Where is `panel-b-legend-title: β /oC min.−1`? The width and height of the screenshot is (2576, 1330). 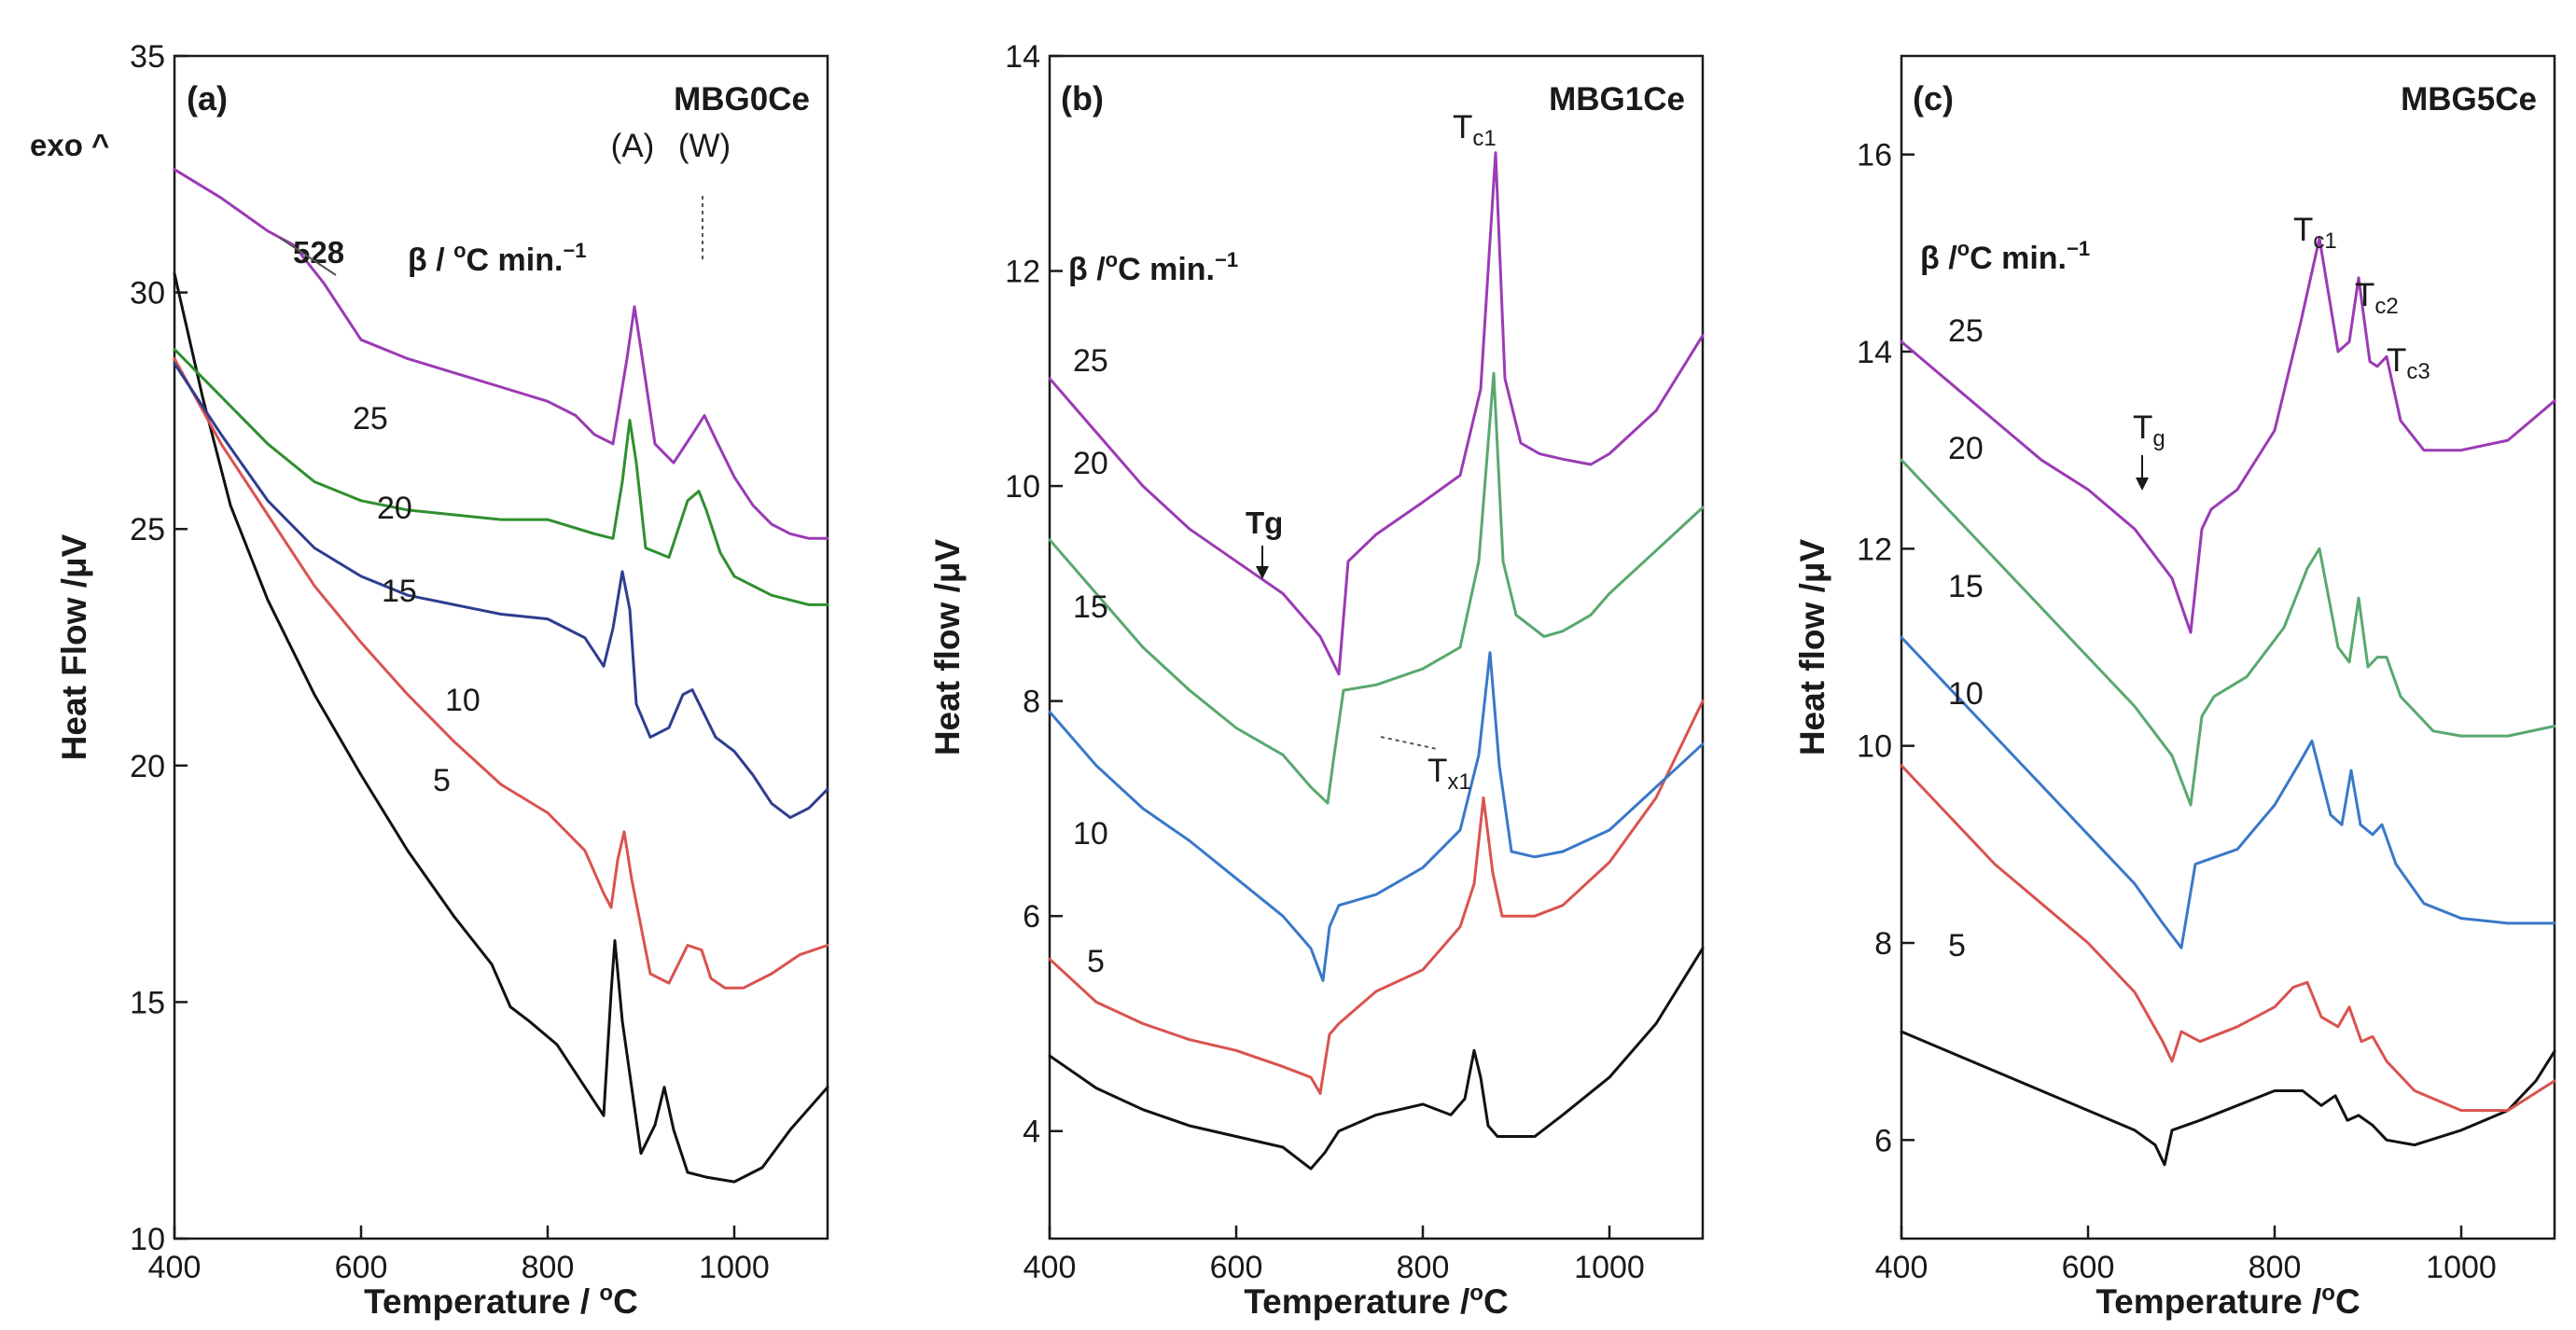
panel-b-legend-title: β /oC min.−1 is located at coordinates (1153, 267).